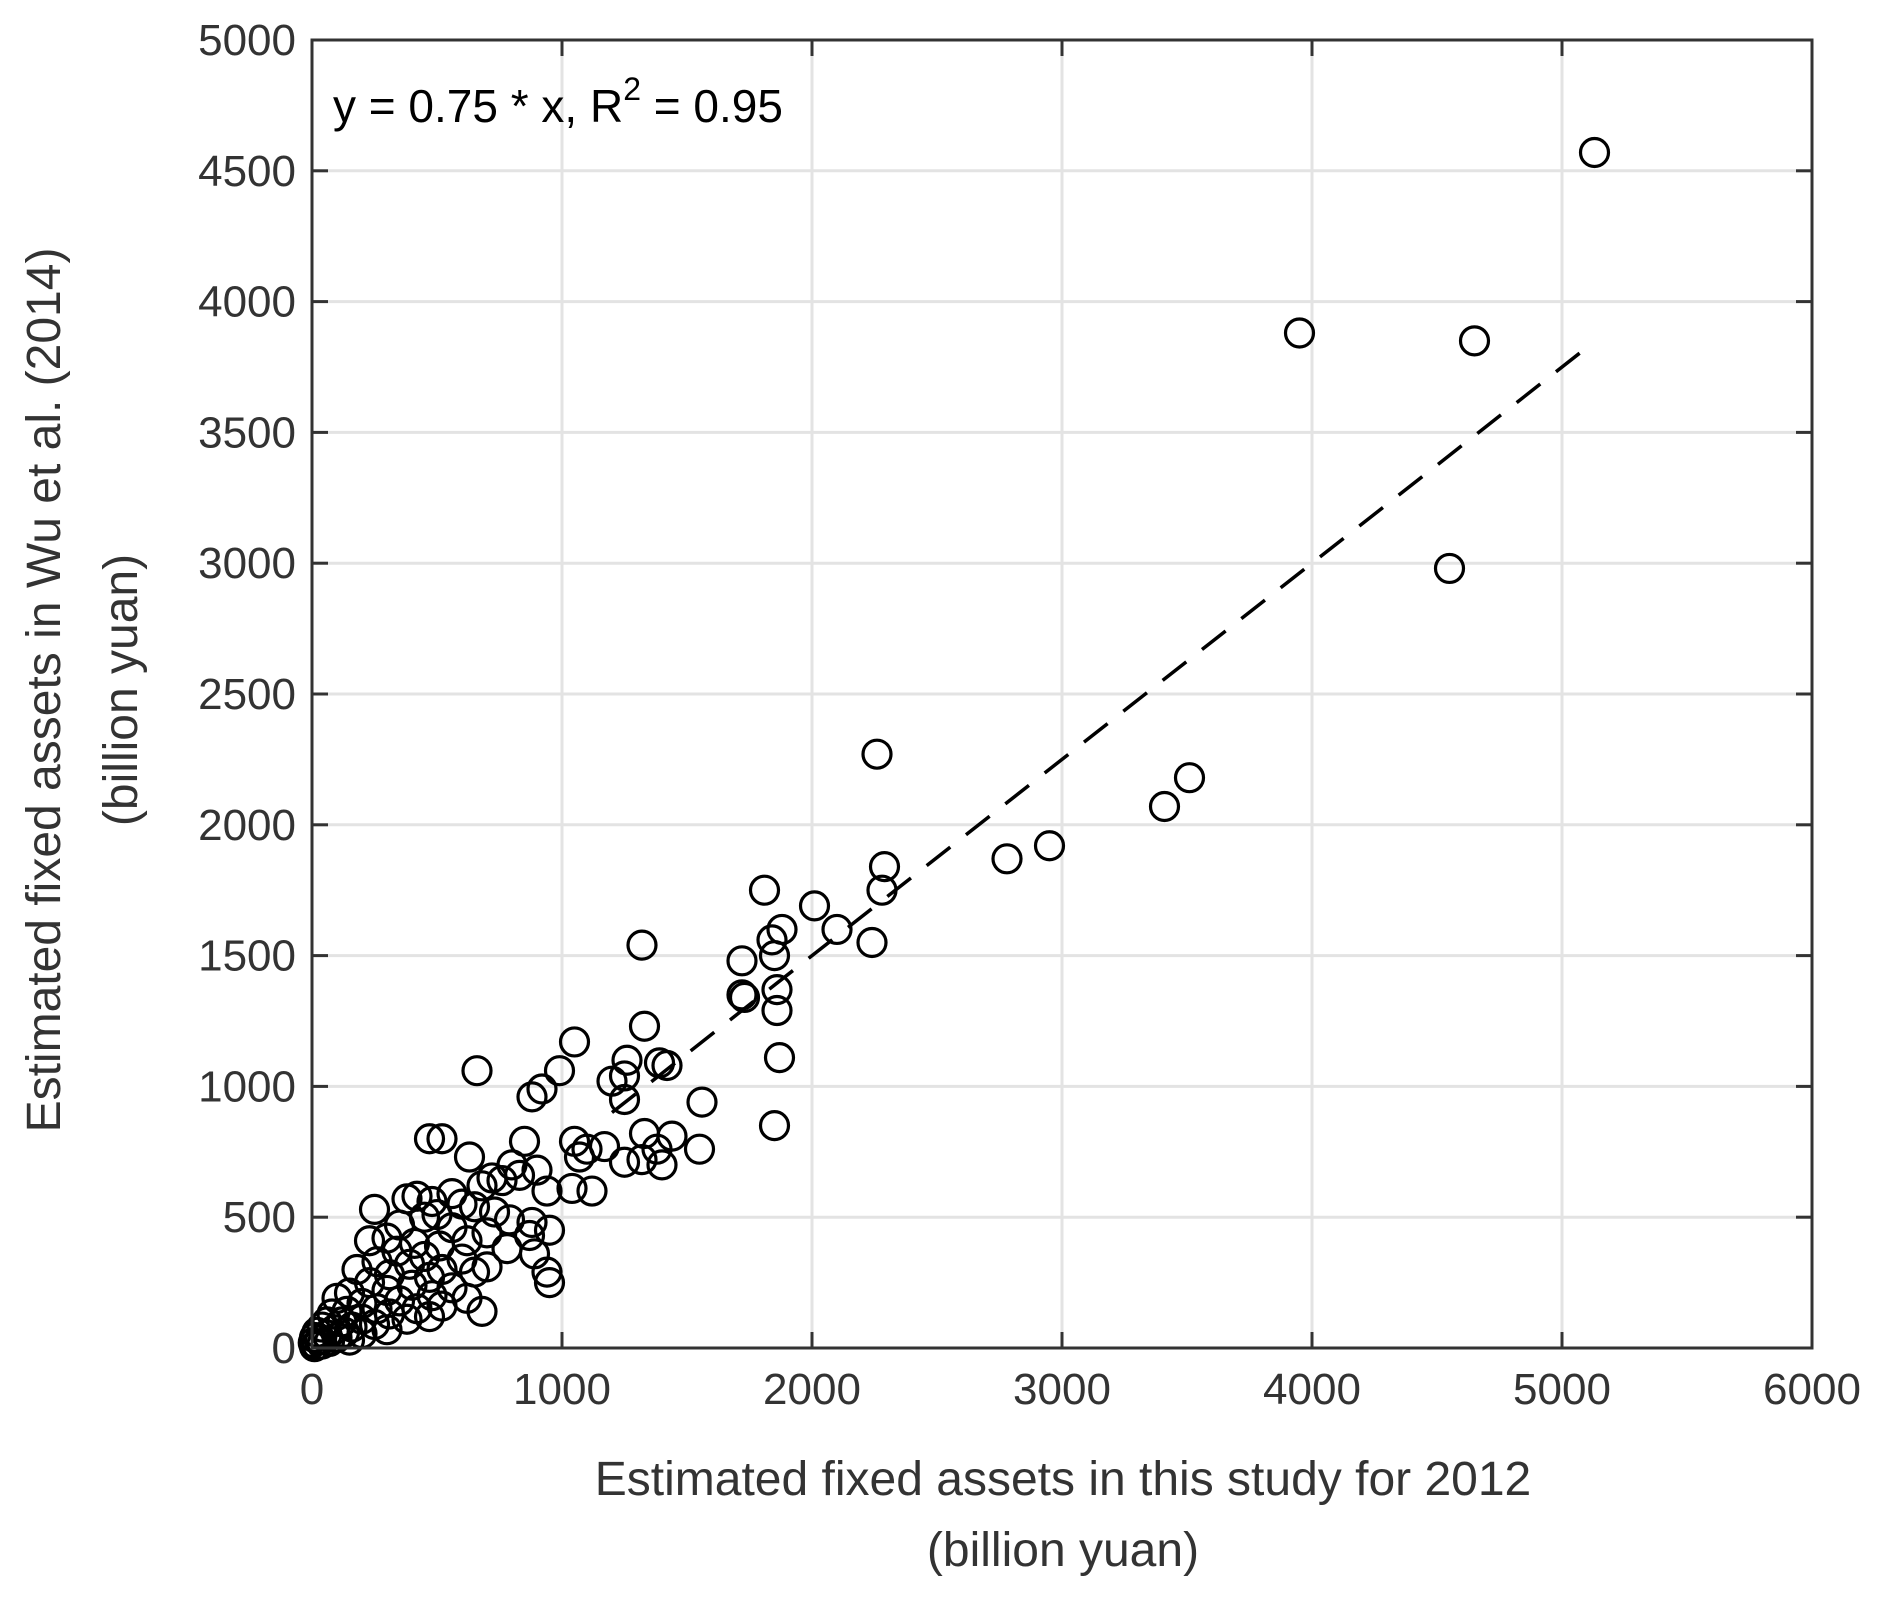 This screenshot has height=1601, width=1892. I want to click on x-tick-label: 0, so click(312, 1389).